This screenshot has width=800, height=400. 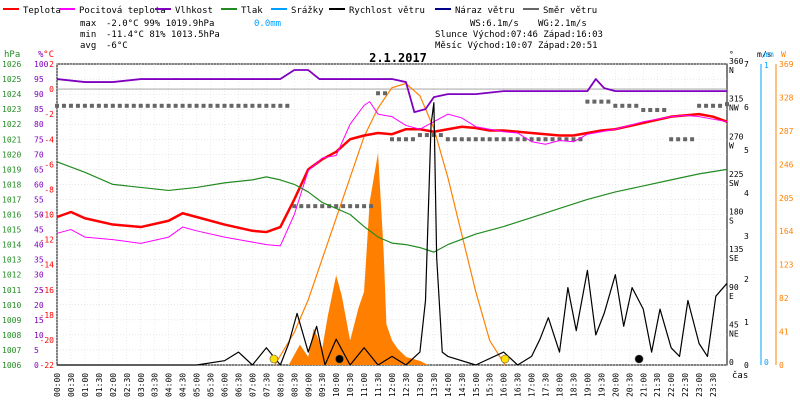 I want to click on stats-ws: WS:6.1m/s, so click(x=494, y=24).